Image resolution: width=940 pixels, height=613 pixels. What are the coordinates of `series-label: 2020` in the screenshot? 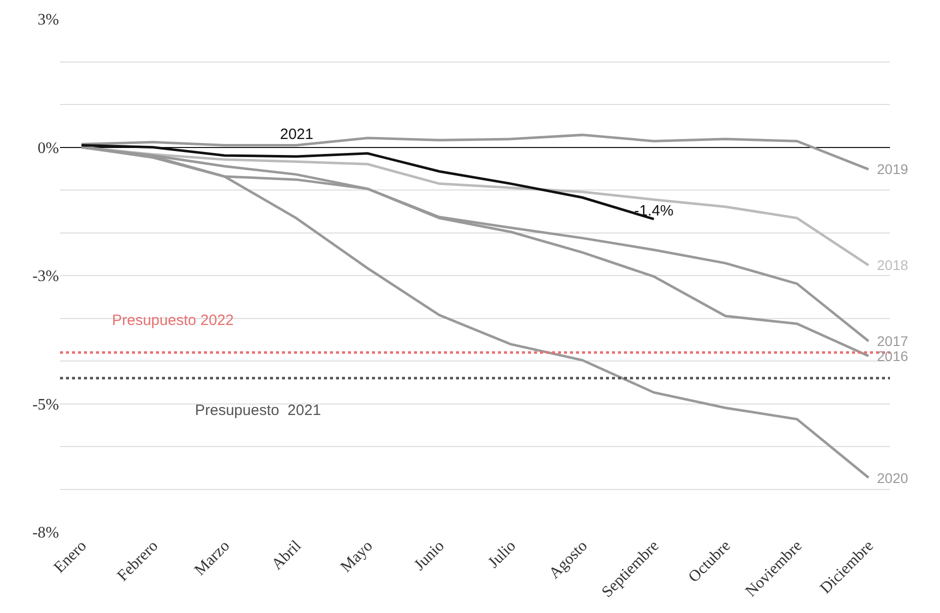 It's located at (892, 478).